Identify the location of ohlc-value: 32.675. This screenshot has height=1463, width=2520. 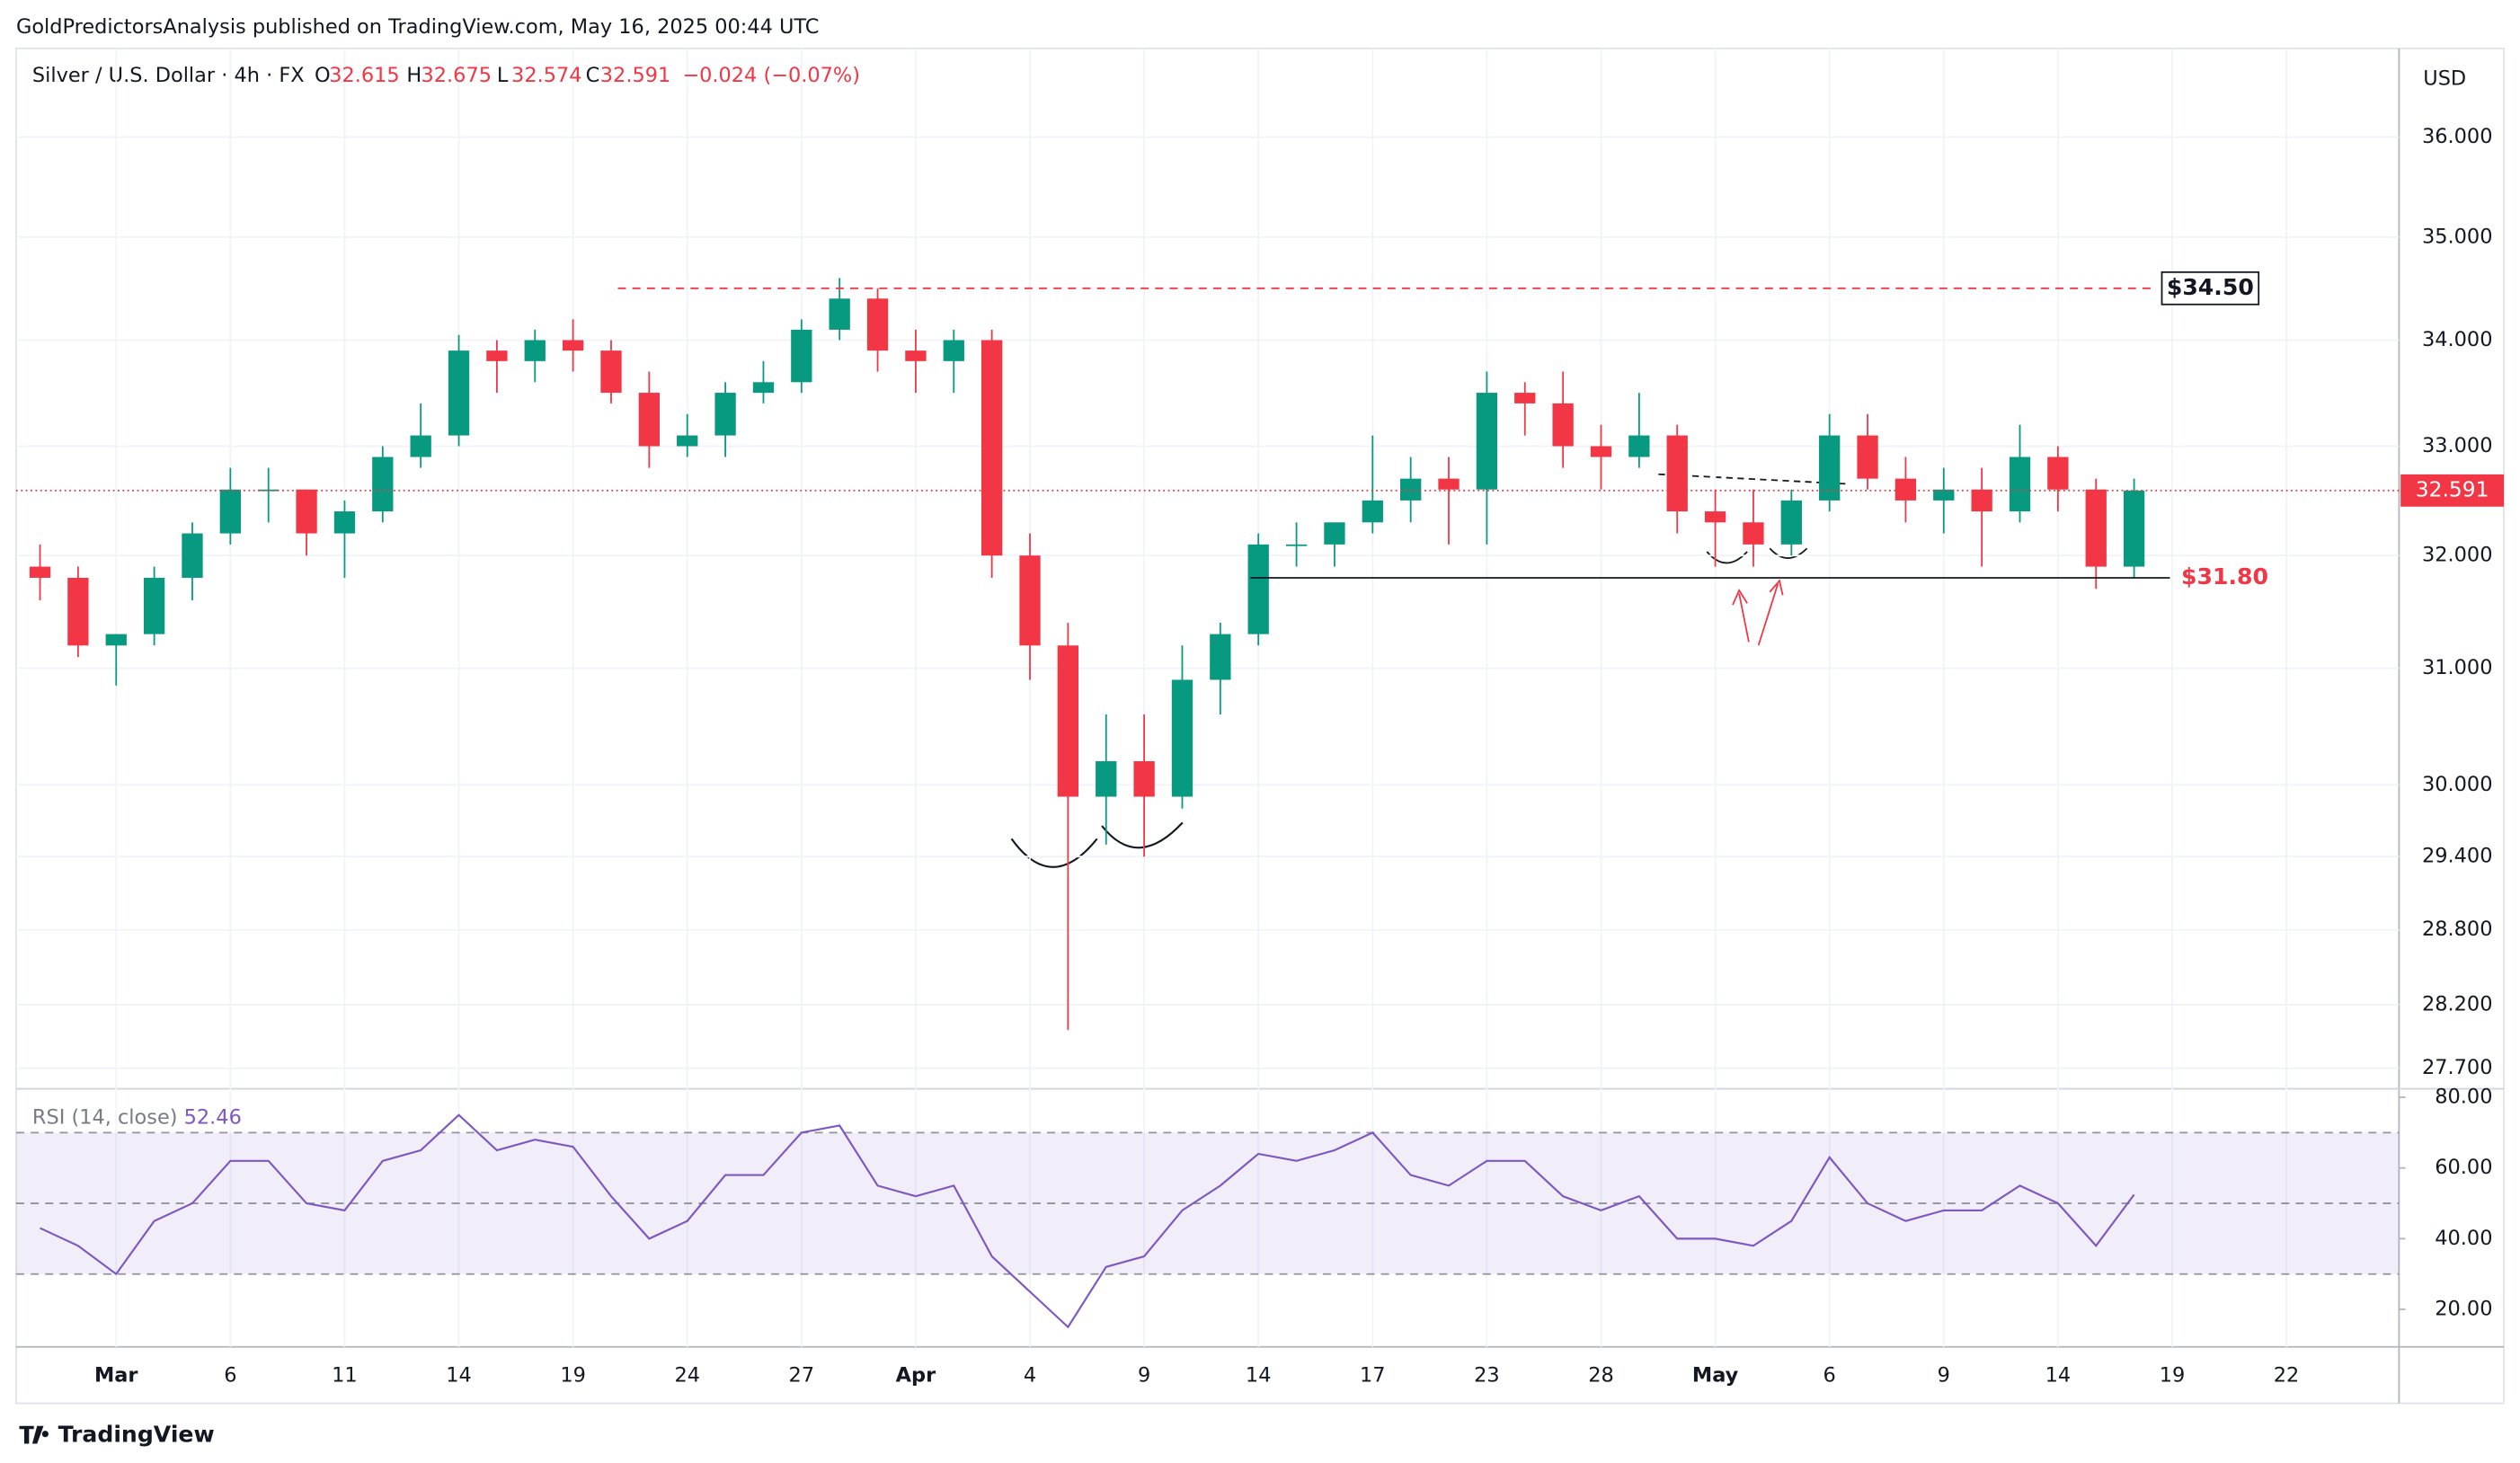
(456, 75).